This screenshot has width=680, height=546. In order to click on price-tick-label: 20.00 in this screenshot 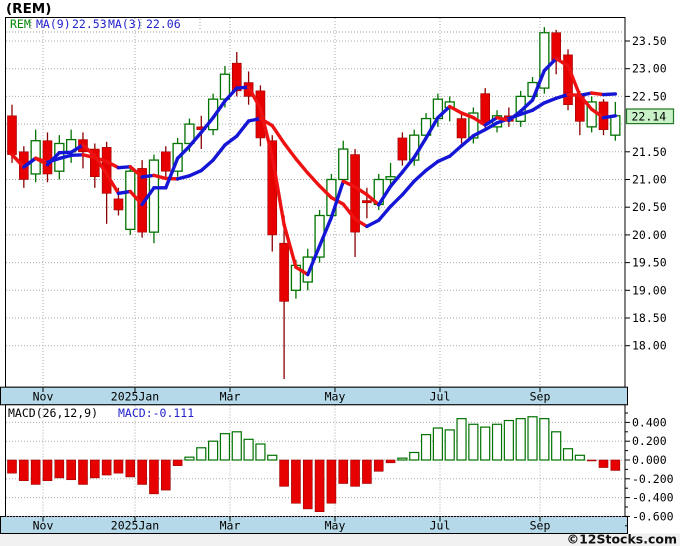, I will do `click(649, 235)`.